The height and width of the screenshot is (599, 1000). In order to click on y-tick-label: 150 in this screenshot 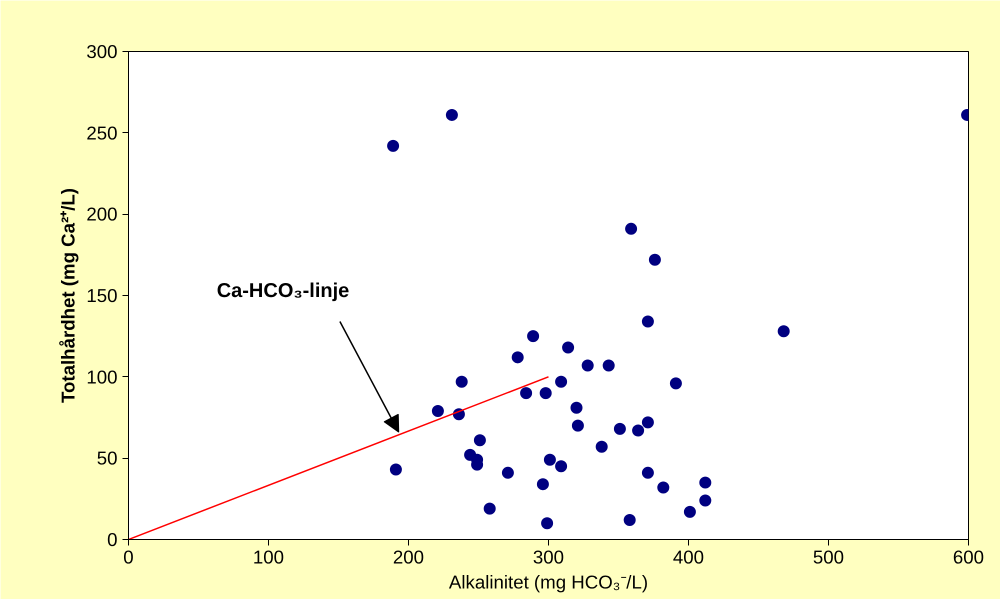, I will do `click(102, 295)`.